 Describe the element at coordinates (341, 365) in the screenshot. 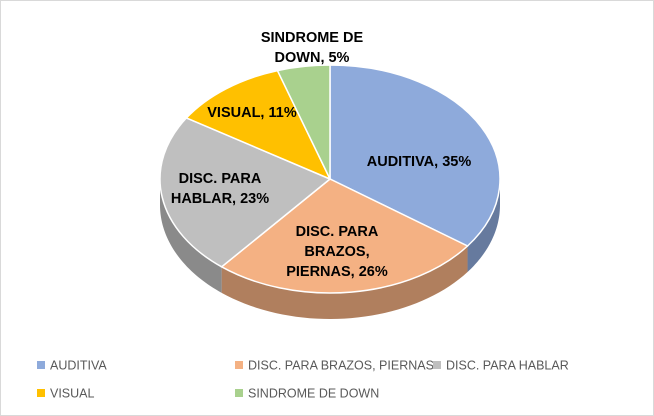

I see `legend-label: DISC. PARA BRAZOS, PIERNAS` at that location.